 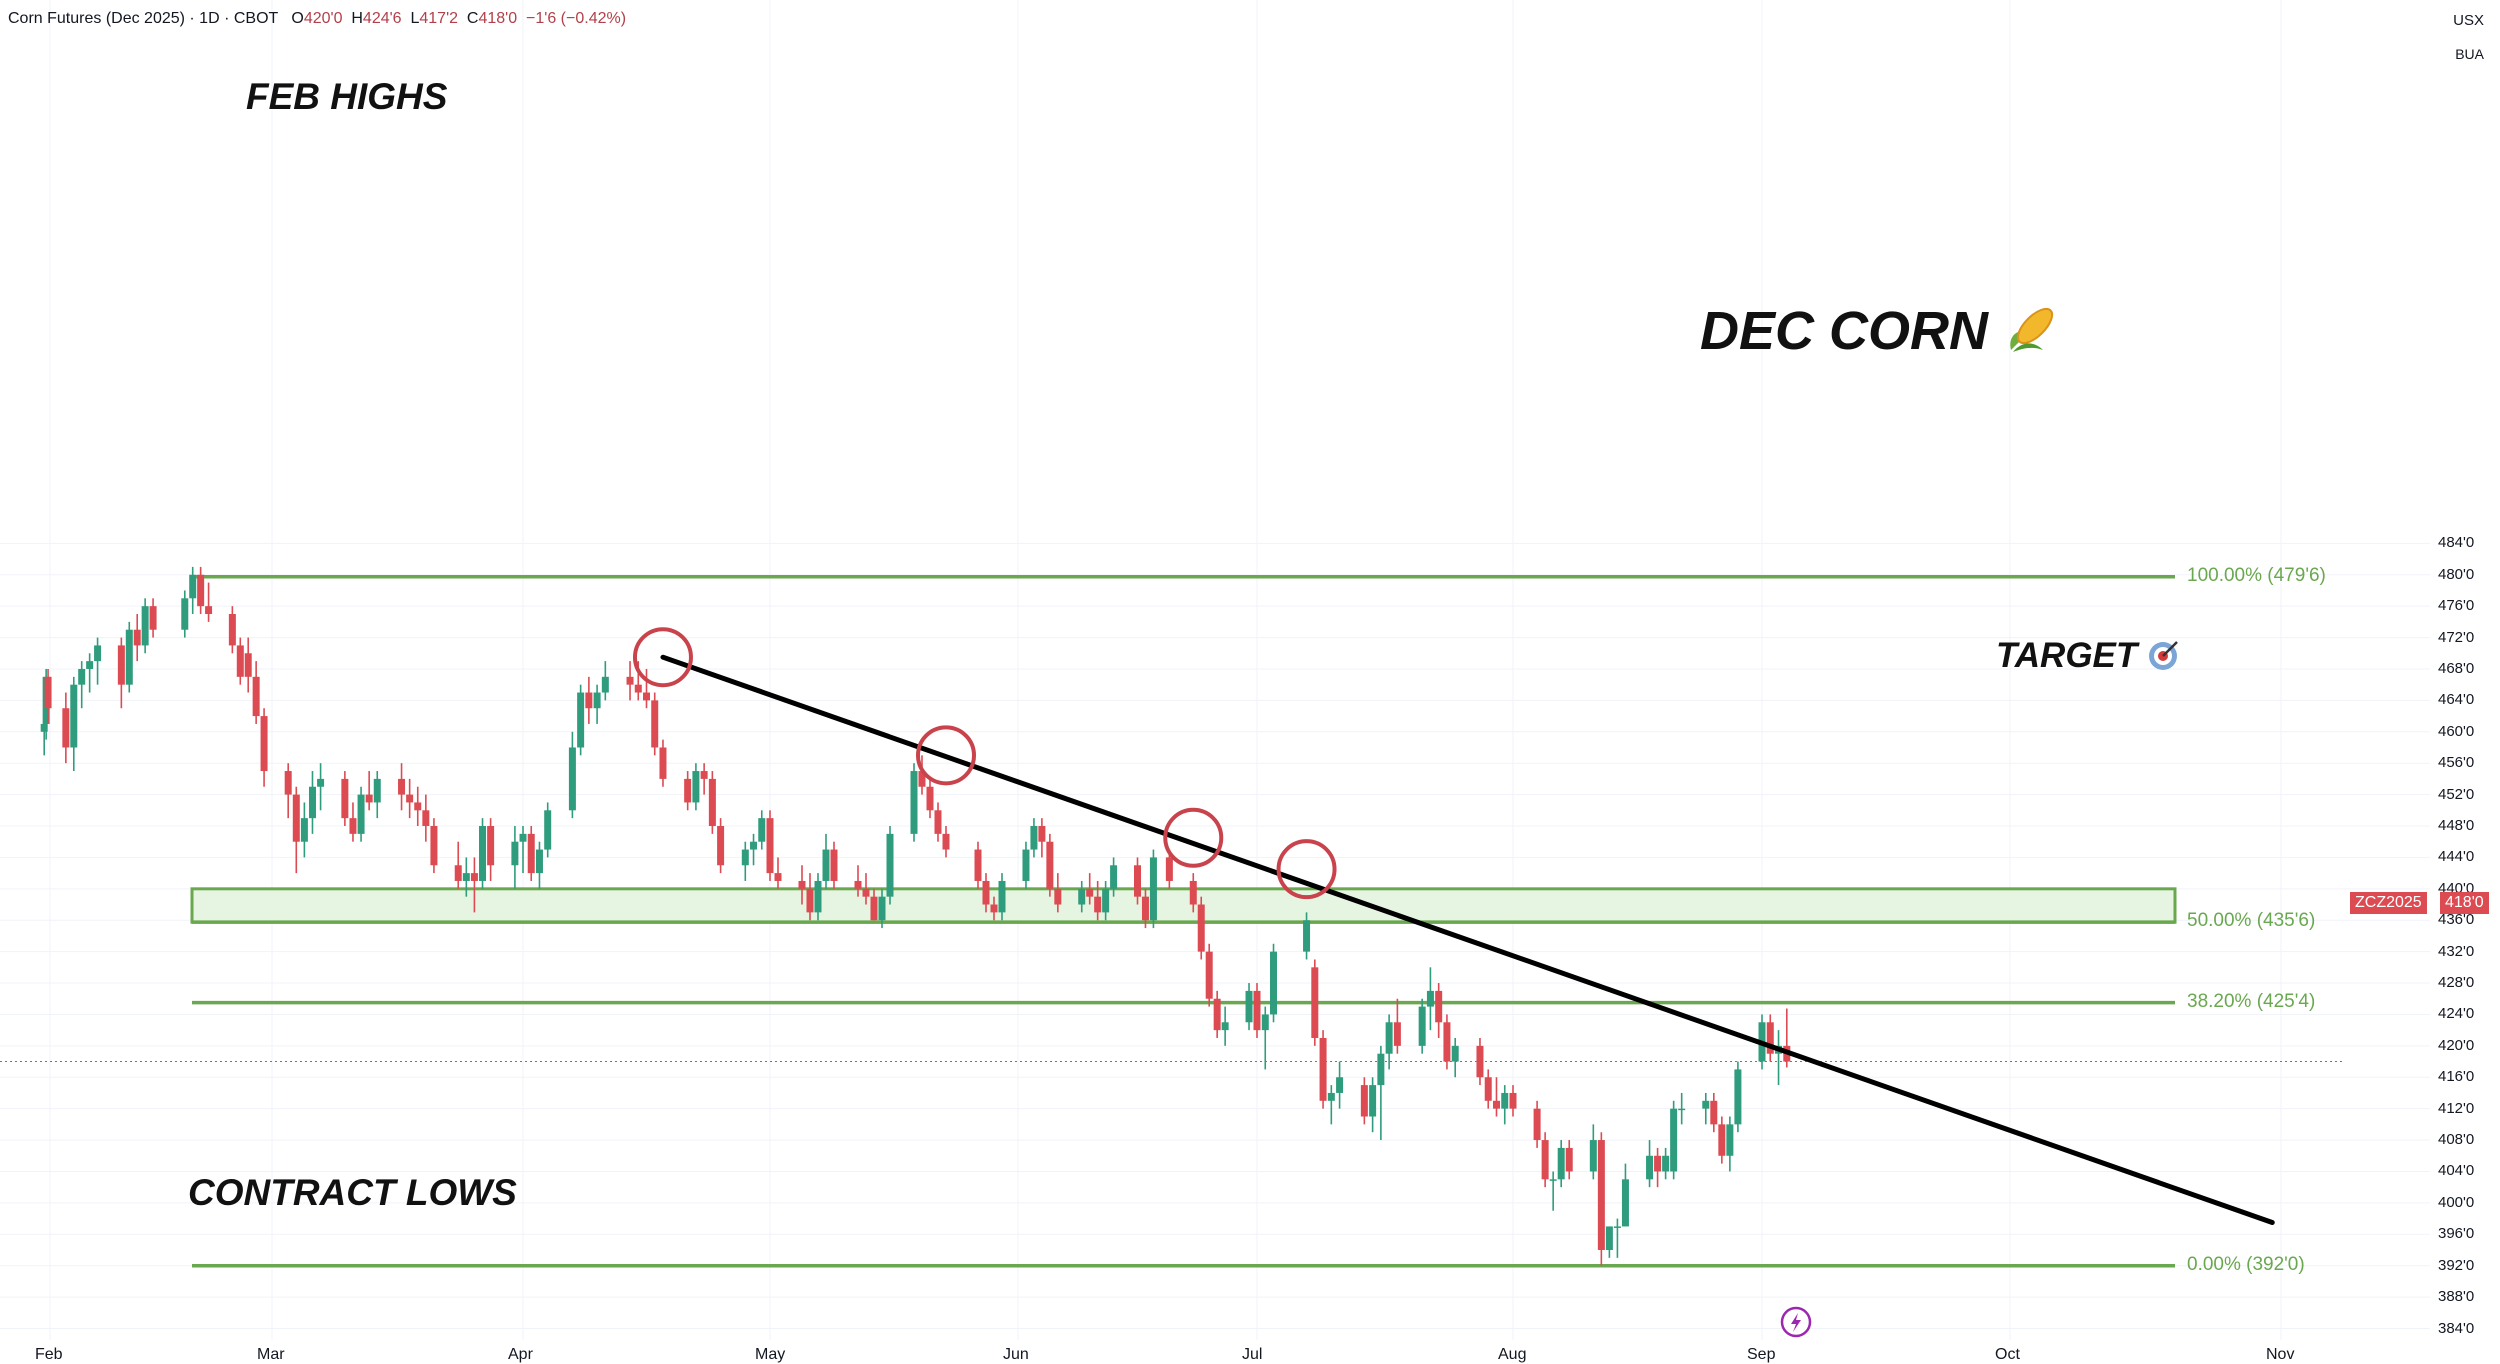 I want to click on lightning-icon, so click(x=1796, y=1322).